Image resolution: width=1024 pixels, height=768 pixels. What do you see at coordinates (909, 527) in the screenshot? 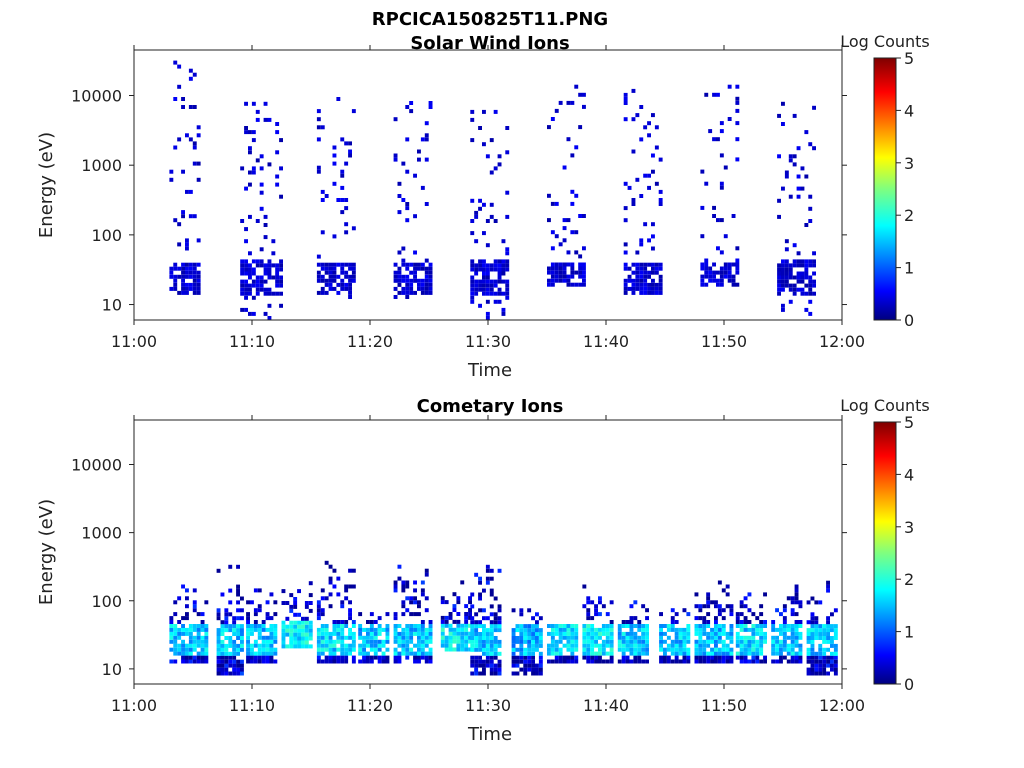
I see `colorbar-tick-label: 3` at bounding box center [909, 527].